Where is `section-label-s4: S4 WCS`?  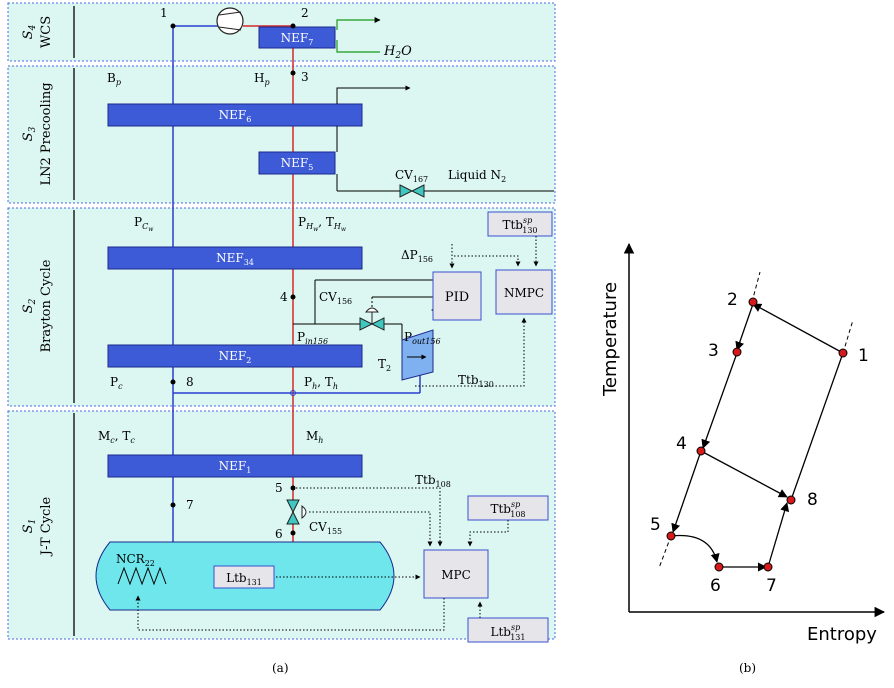
section-label-s4: S4 WCS is located at coordinates (37, 32).